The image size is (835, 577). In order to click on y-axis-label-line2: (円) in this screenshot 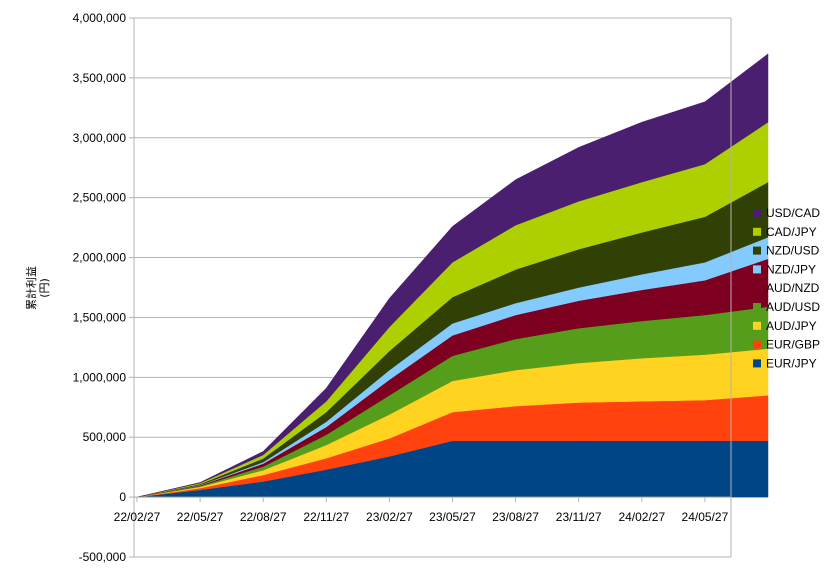, I will do `click(44, 288)`.